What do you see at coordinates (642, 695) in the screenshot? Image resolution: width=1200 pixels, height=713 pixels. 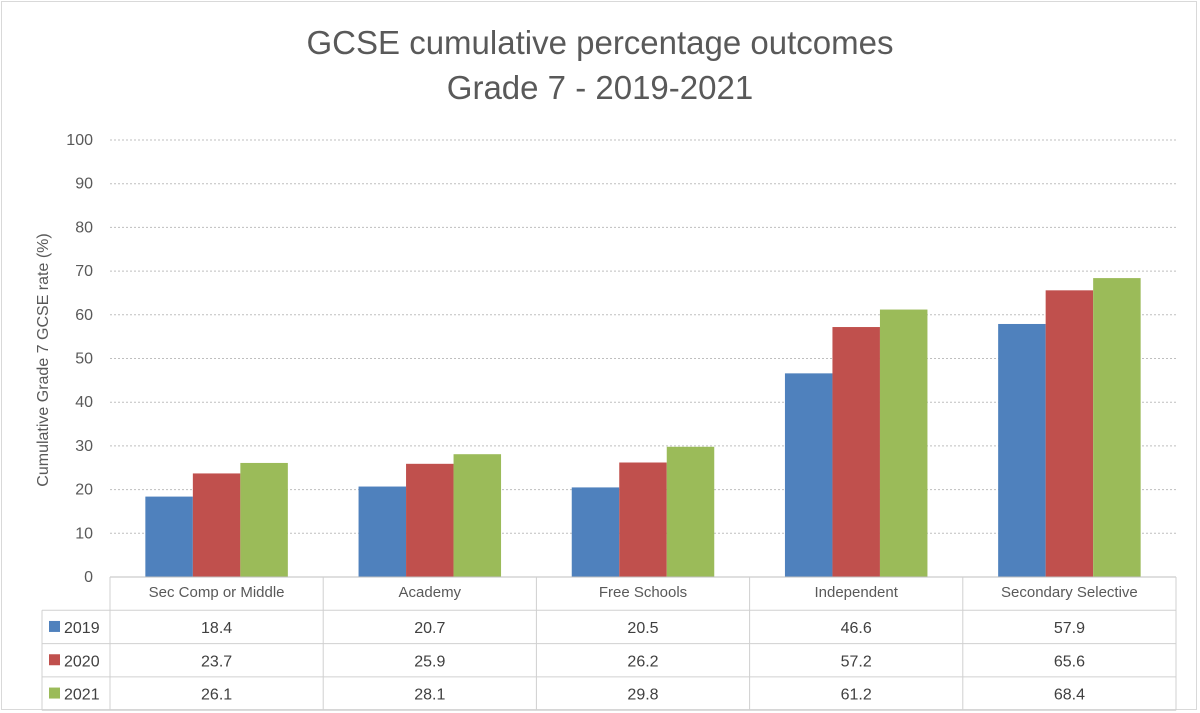 I see `data-label: 29.8` at bounding box center [642, 695].